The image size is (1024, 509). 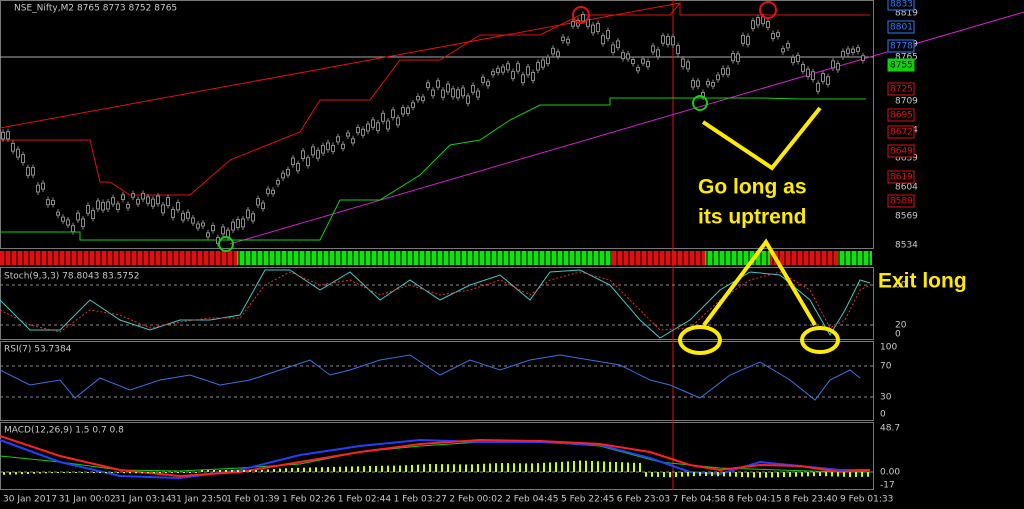 I want to click on level-label: 8672, so click(x=901, y=133).